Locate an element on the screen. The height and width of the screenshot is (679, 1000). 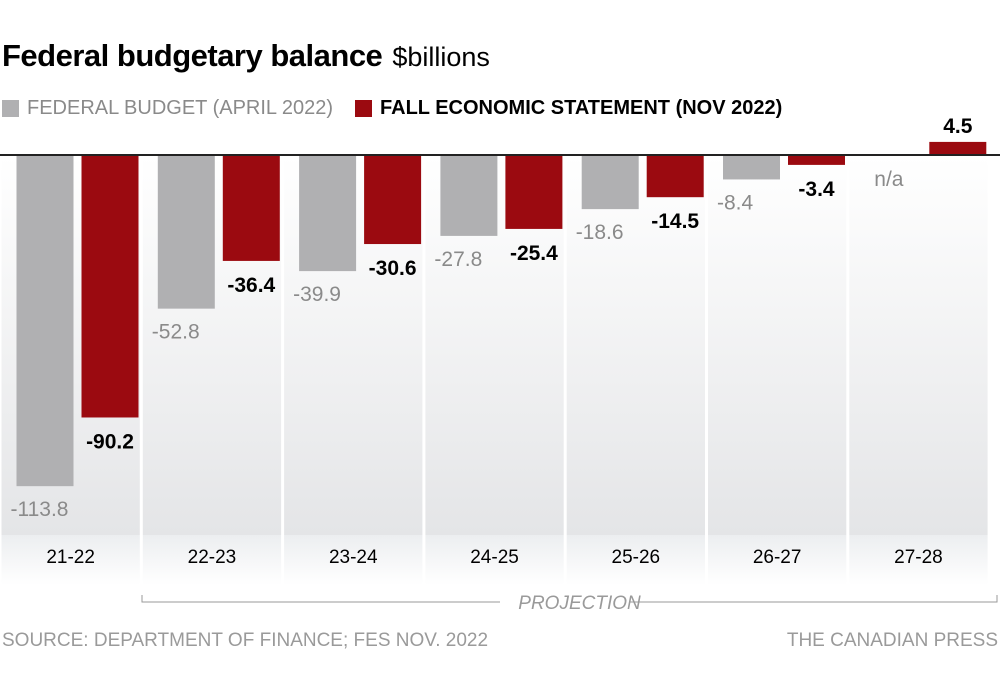
value-label-budget: -39.9 is located at coordinates (317, 294).